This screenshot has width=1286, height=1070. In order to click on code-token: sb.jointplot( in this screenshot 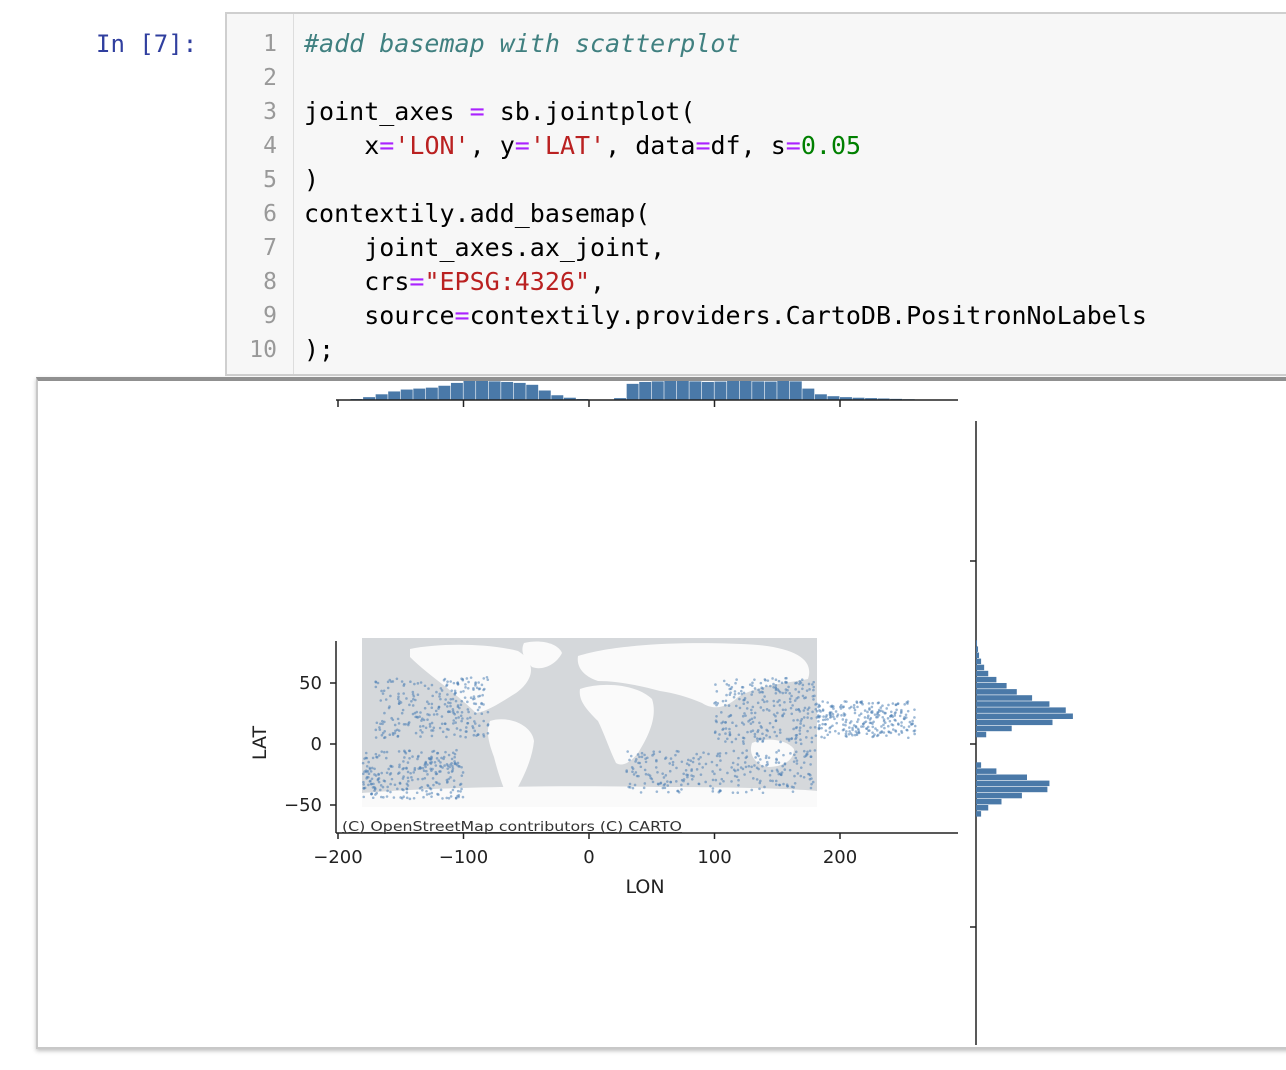, I will do `click(590, 111)`.